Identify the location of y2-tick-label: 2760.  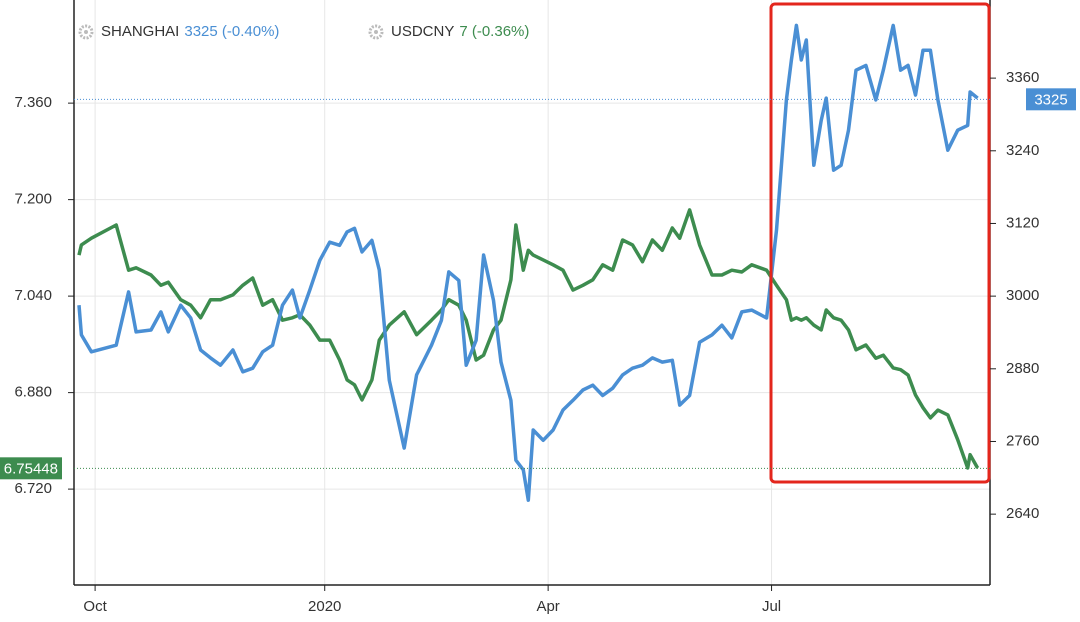
(1022, 440).